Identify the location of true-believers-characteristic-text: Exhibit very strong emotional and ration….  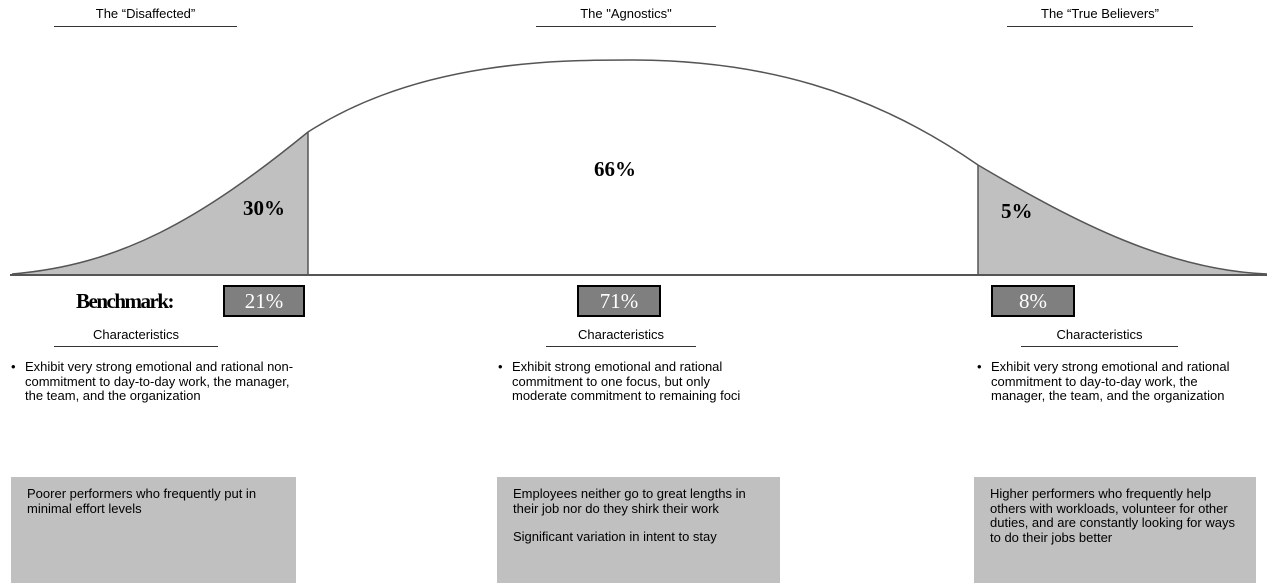
(1110, 381).